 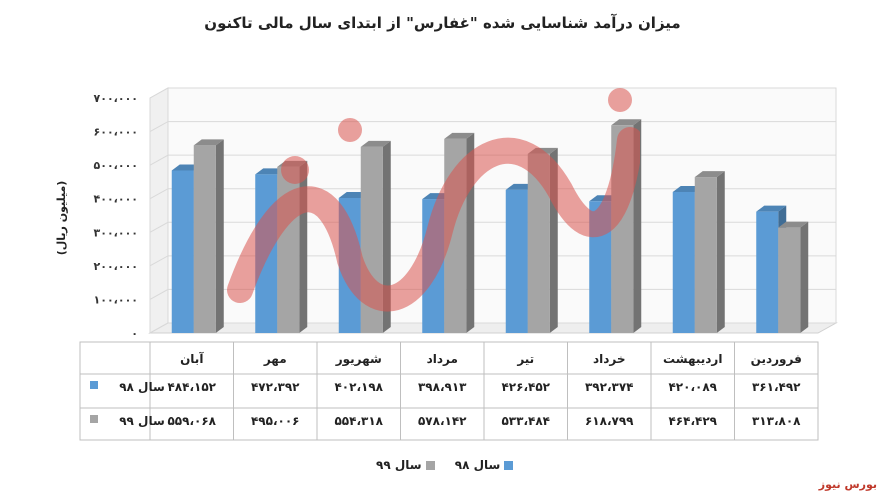 What do you see at coordinates (776, 421) in the screenshot?
I see `data-label-99: ۳۱۳،۸۰۸` at bounding box center [776, 421].